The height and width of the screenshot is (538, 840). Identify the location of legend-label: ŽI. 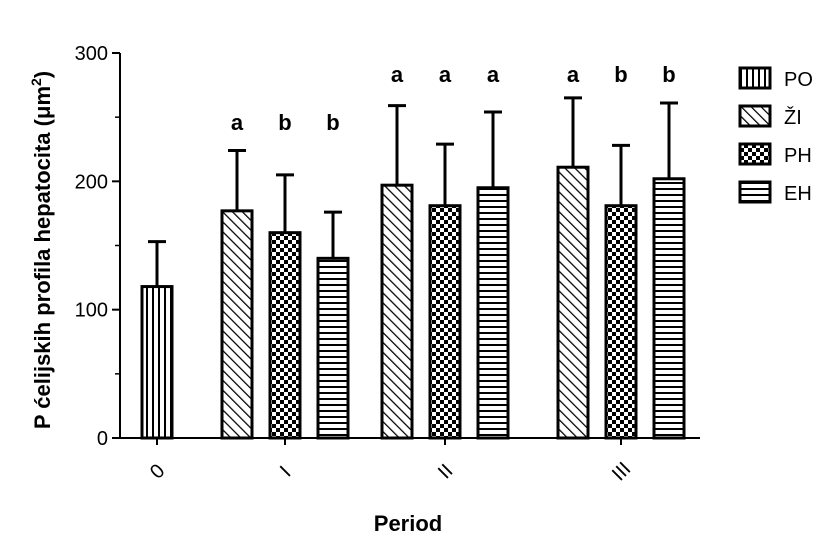
(793, 117).